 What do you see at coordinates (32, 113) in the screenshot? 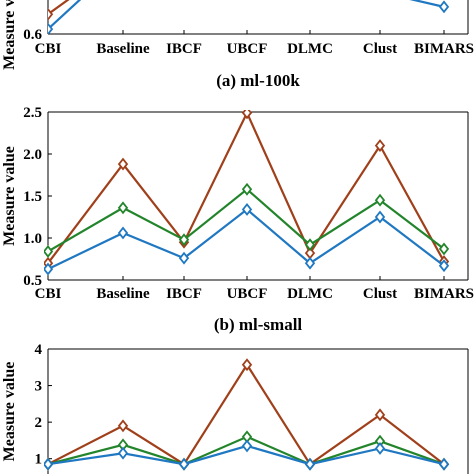
I see `y-tick-label: 2.5` at bounding box center [32, 113].